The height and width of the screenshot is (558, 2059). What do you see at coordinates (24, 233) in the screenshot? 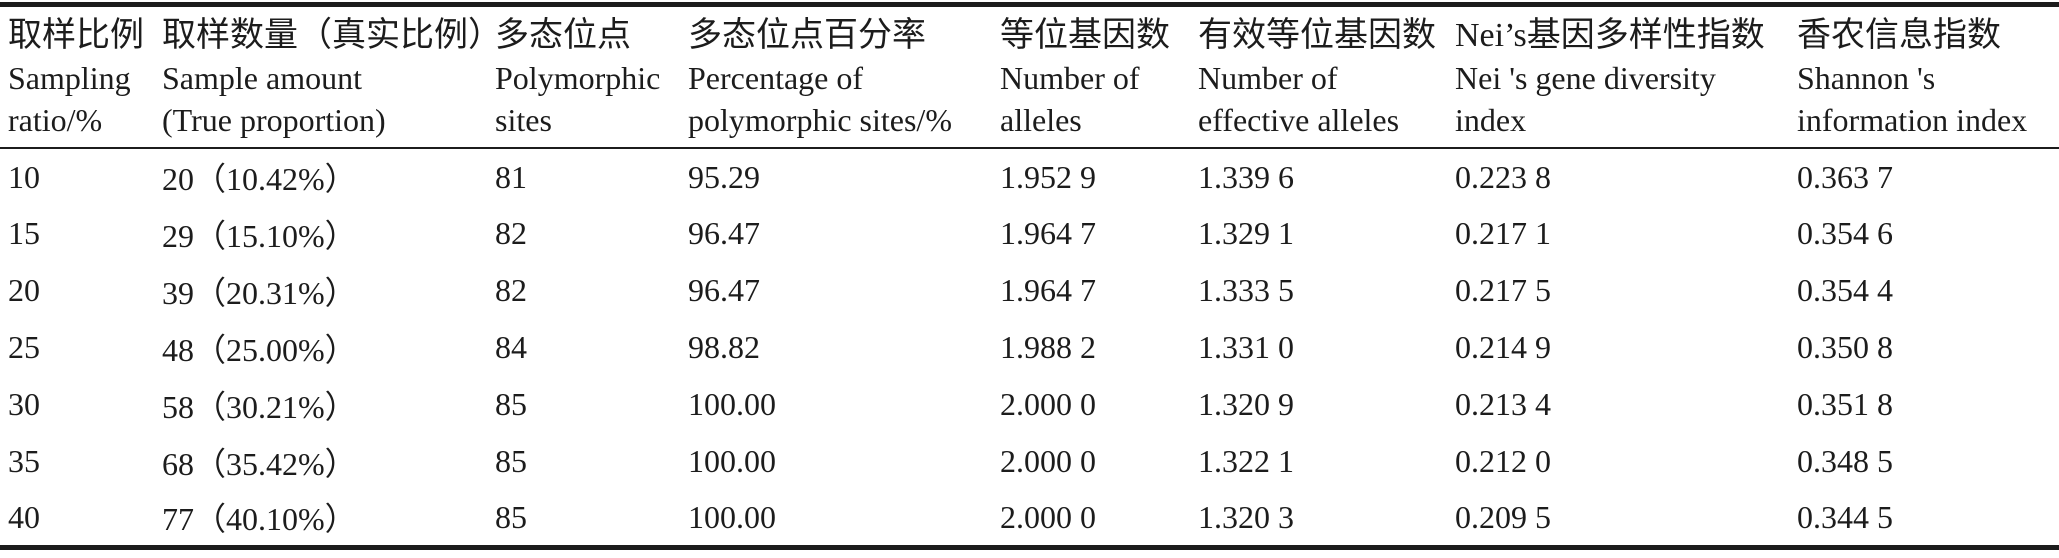
I see `cell-sampling-ratio: 15` at bounding box center [24, 233].